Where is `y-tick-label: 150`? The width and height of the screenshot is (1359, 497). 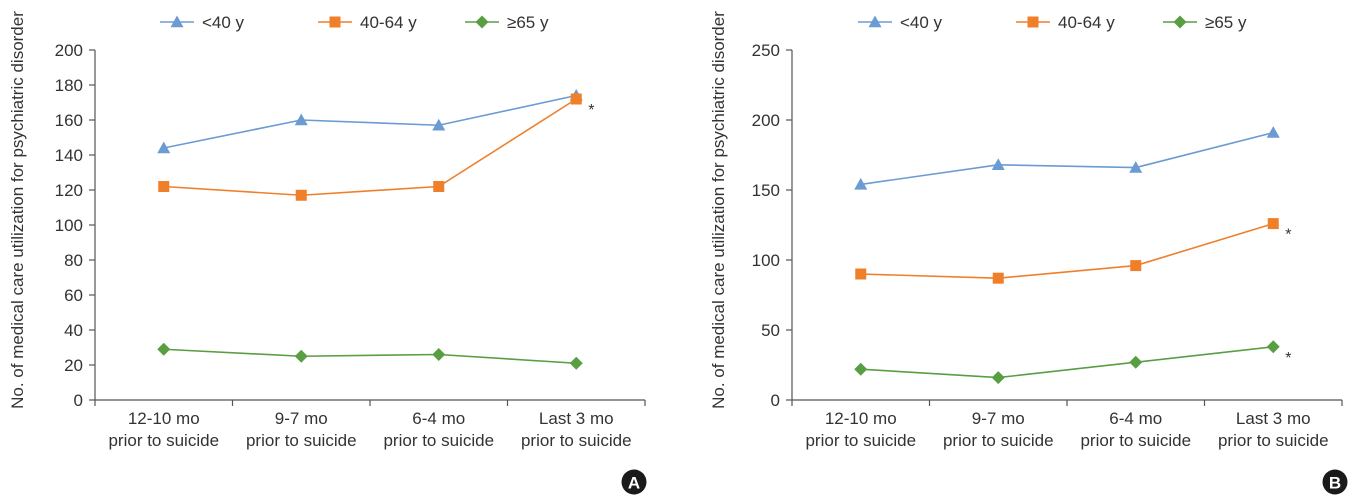
y-tick-label: 150 is located at coordinates (766, 190).